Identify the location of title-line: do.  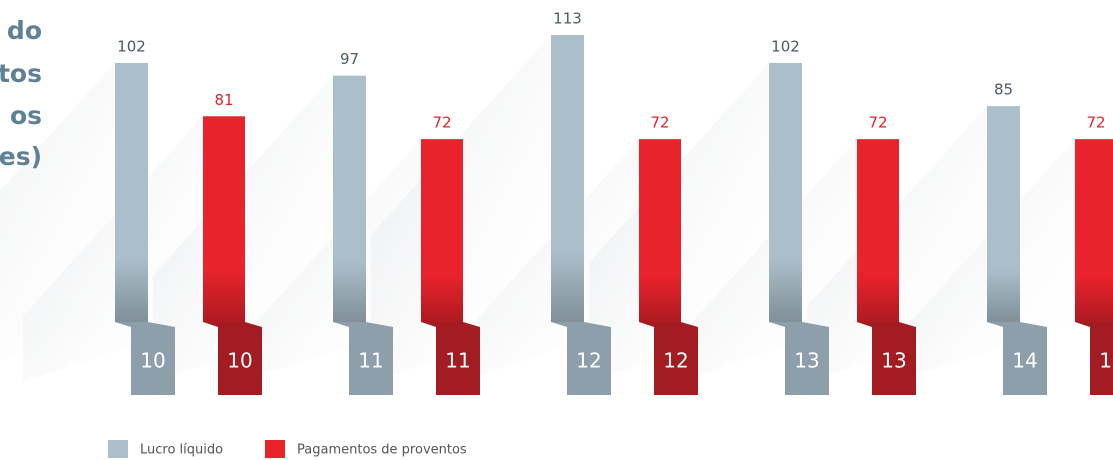
(24, 30).